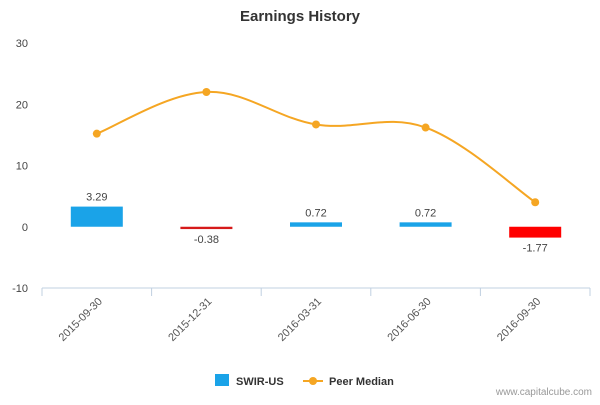 Image resolution: width=600 pixels, height=405 pixels. I want to click on y-tick-label: 10, so click(22, 167).